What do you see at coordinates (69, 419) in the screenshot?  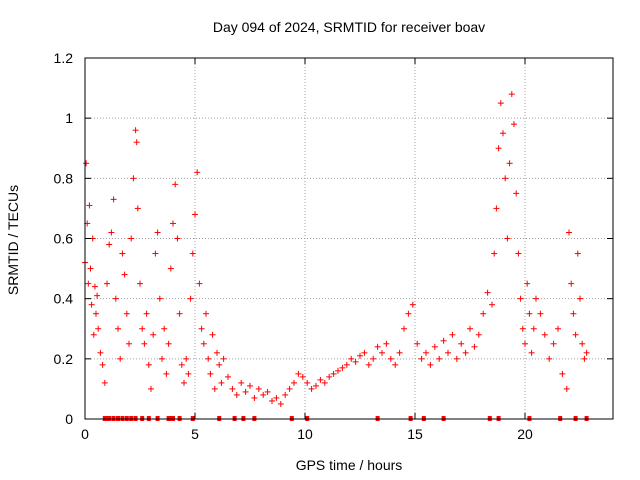 I see `y-tick-label: 0` at bounding box center [69, 419].